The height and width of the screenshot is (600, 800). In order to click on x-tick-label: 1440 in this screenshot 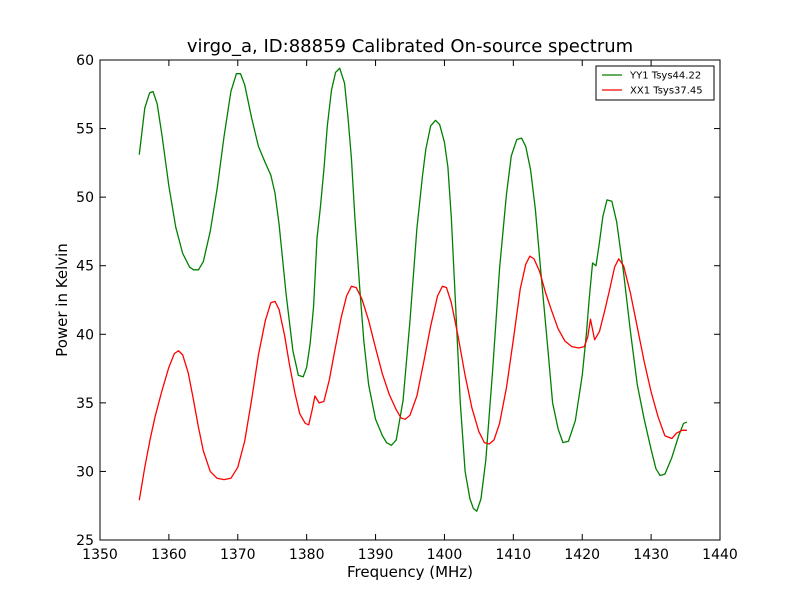, I will do `click(720, 555)`.